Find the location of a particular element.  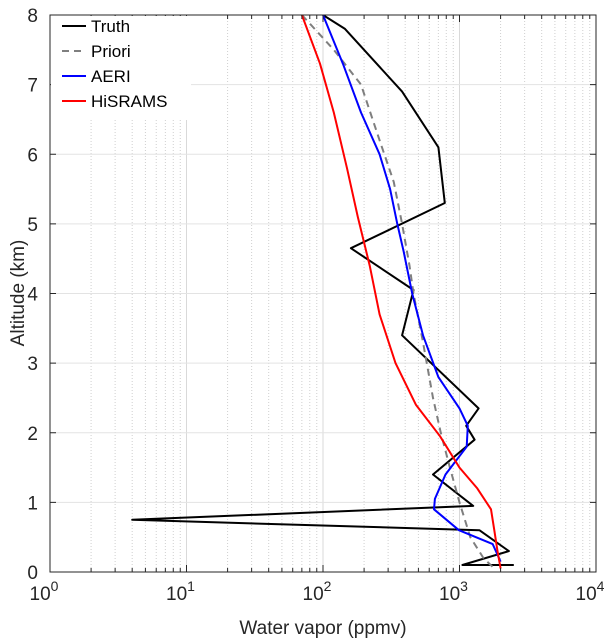

y-tick-label: 2 is located at coordinates (32, 434).